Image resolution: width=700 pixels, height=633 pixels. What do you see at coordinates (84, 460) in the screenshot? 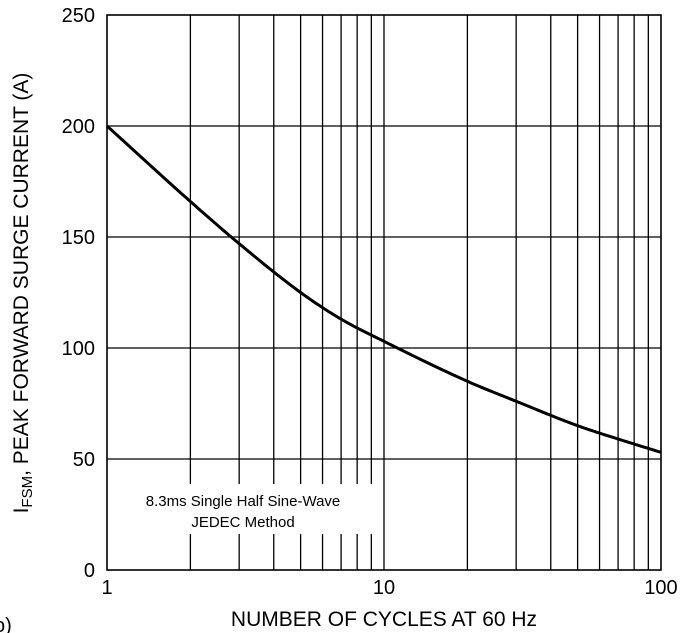
I see `y-tick-label: 50` at bounding box center [84, 460].